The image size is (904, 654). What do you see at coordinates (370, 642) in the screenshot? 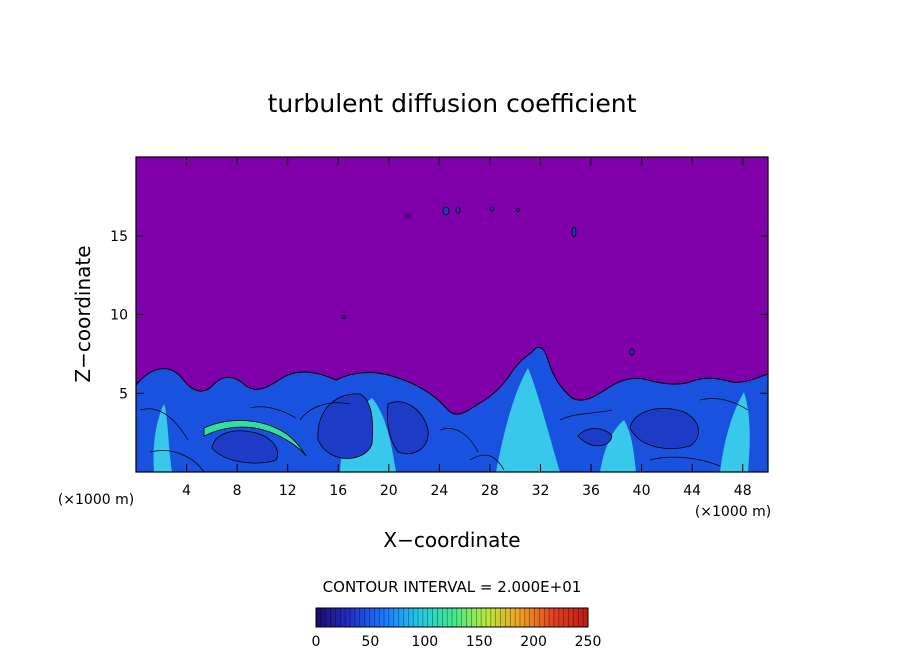
I see `colorbar-tick-label: 50` at bounding box center [370, 642].